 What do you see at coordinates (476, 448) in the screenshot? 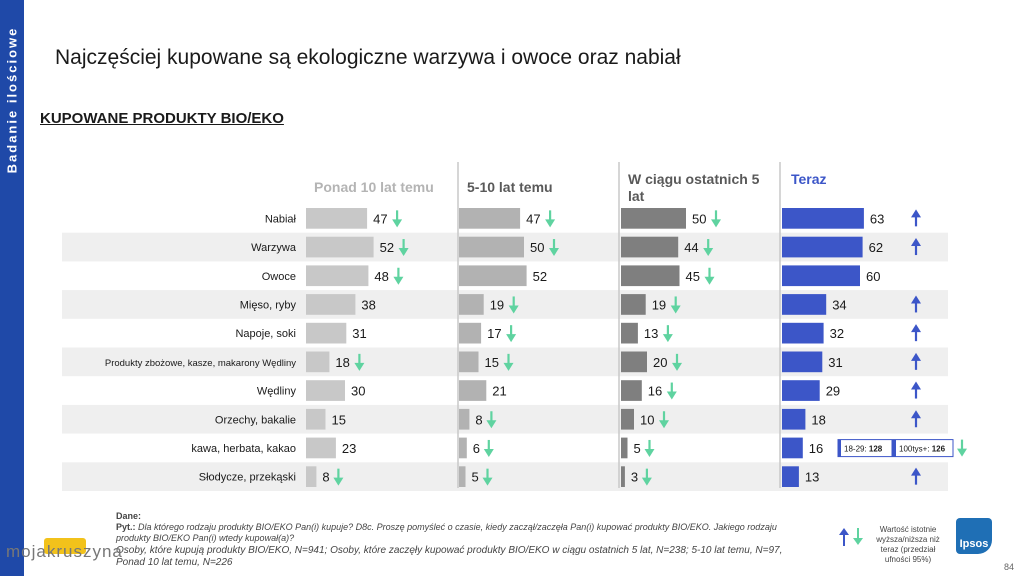
I see `data-label: 6` at bounding box center [476, 448].